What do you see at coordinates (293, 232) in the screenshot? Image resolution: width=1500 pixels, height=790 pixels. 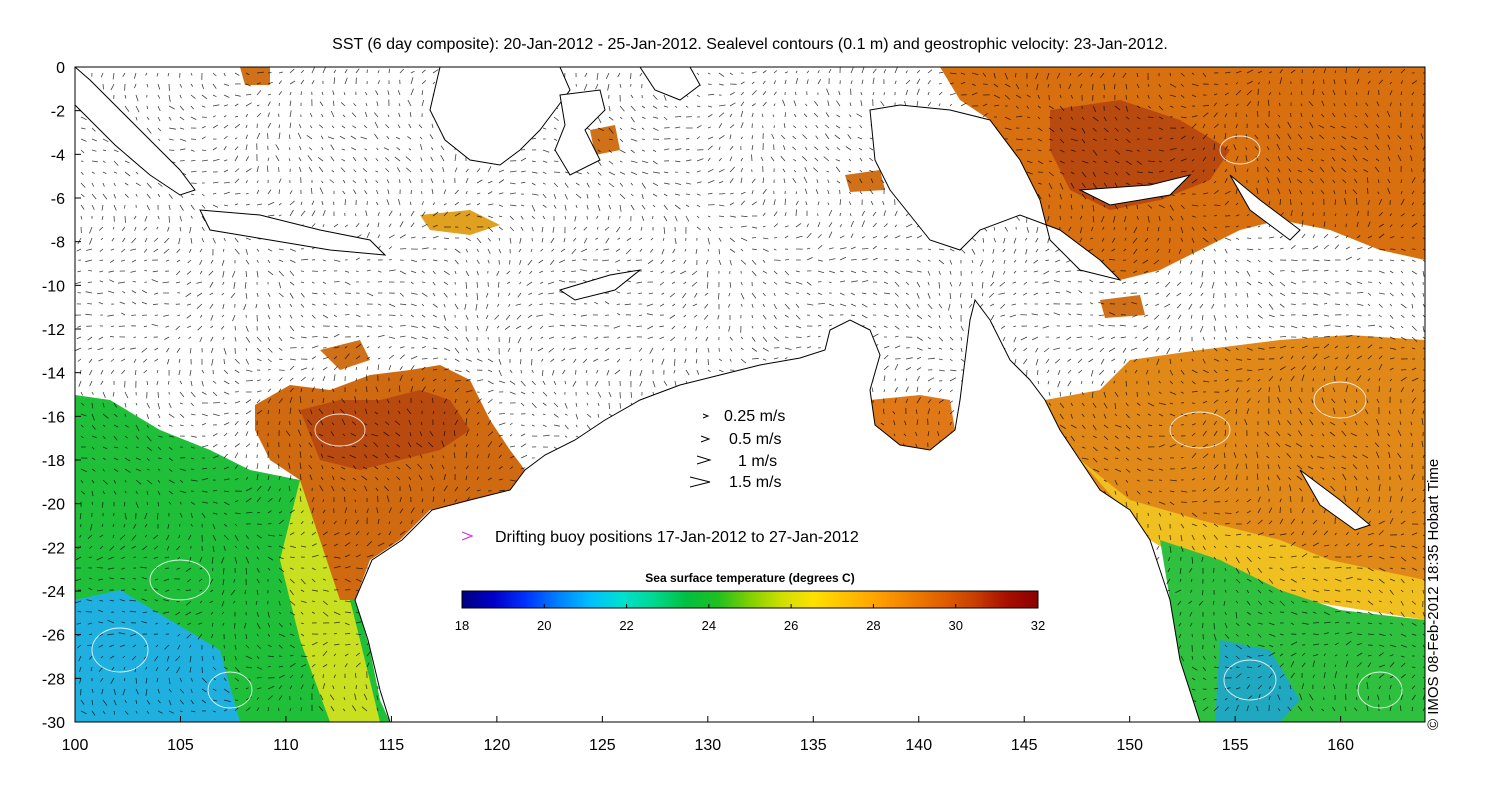 I see `land-java` at bounding box center [293, 232].